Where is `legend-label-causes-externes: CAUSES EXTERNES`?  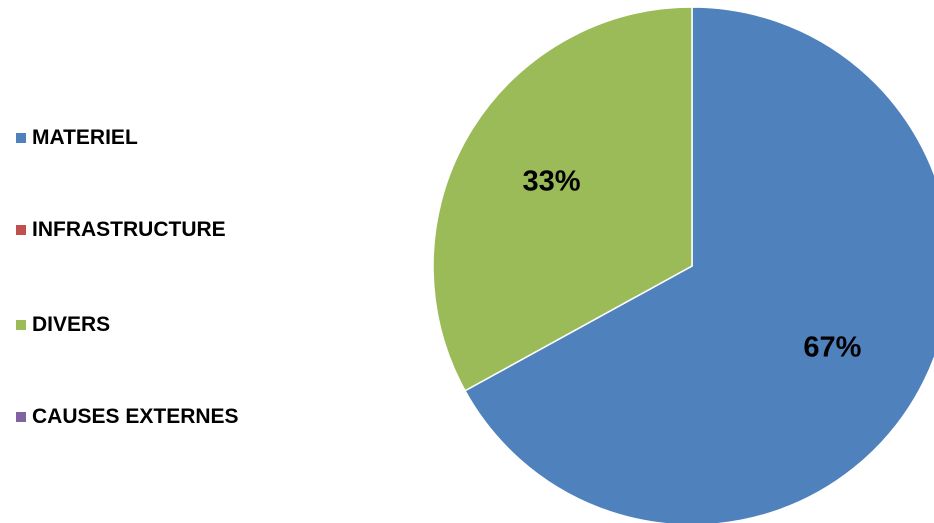 legend-label-causes-externes: CAUSES EXTERNES is located at coordinates (135, 416).